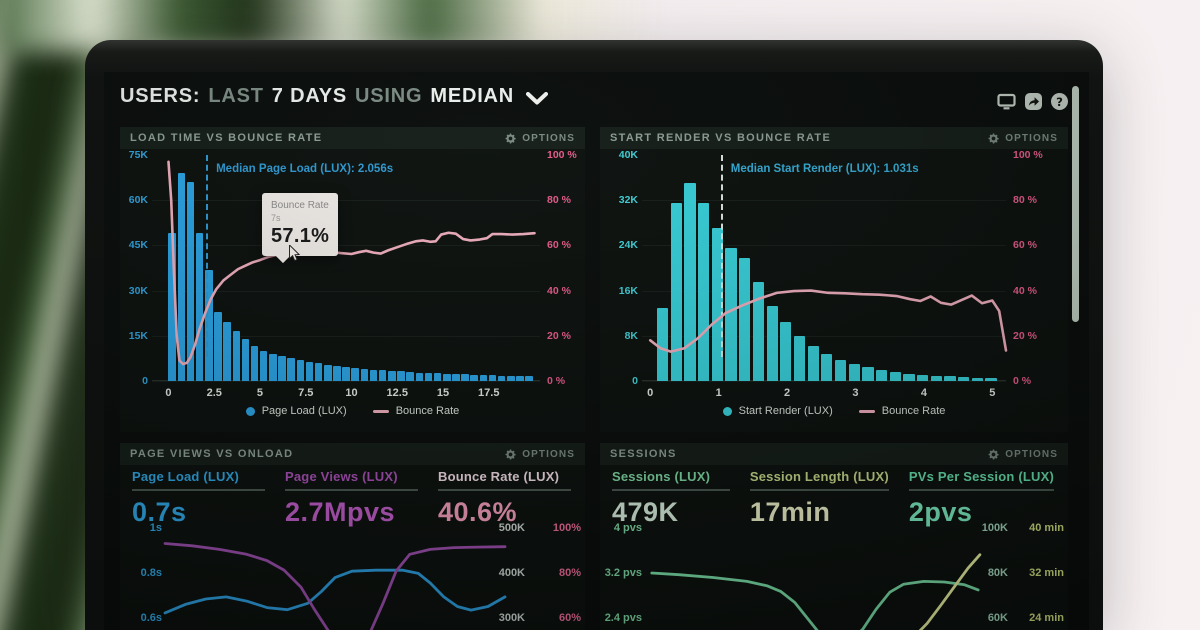 This screenshot has width=1200, height=630. What do you see at coordinates (300, 205) in the screenshot?
I see `tooltip-title: Bounce Rate` at bounding box center [300, 205].